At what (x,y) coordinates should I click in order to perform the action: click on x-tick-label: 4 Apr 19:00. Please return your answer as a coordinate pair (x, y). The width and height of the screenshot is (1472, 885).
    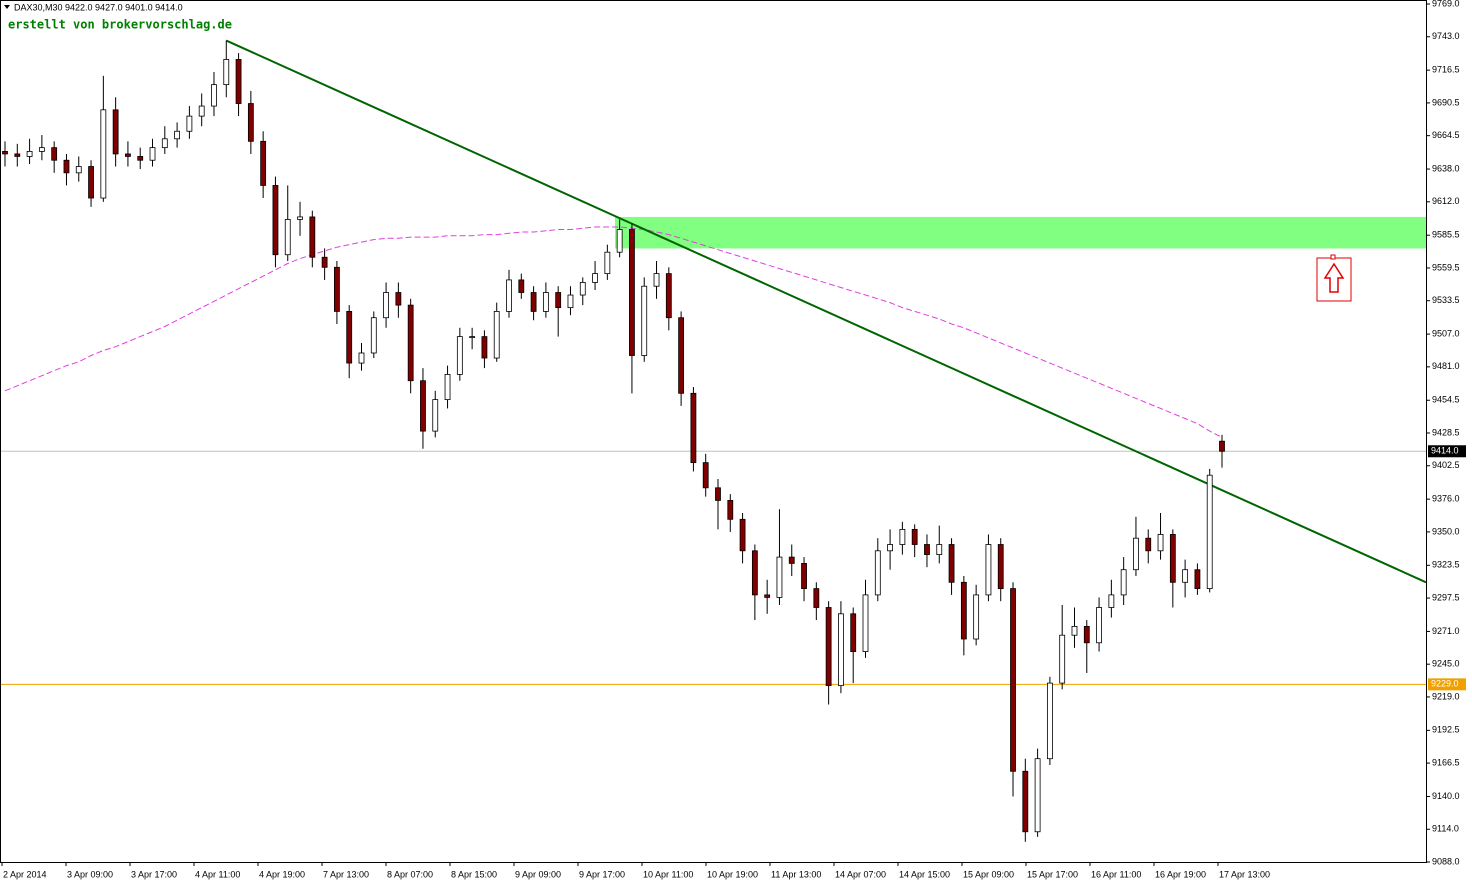
    Looking at the image, I should click on (282, 874).